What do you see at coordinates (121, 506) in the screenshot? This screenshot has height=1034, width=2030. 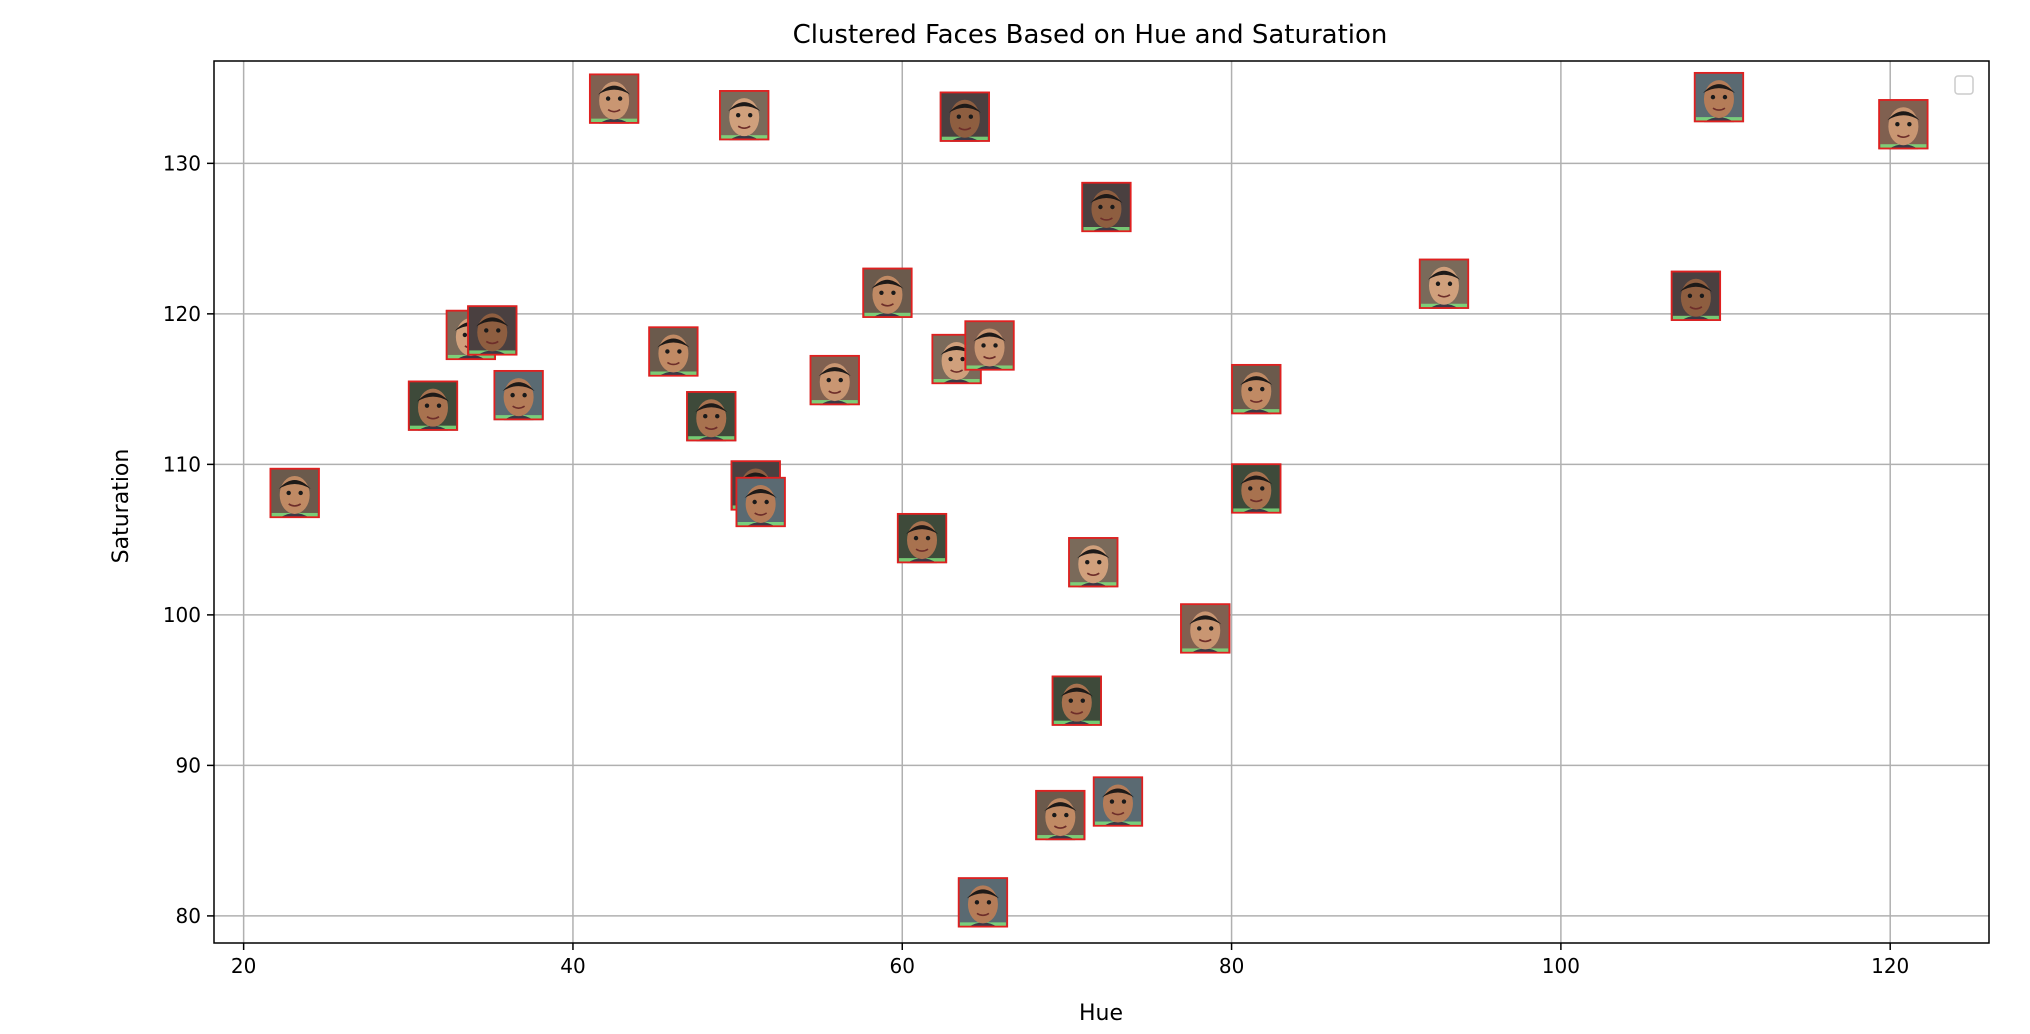 I see `y-axis-label: Saturation` at bounding box center [121, 506].